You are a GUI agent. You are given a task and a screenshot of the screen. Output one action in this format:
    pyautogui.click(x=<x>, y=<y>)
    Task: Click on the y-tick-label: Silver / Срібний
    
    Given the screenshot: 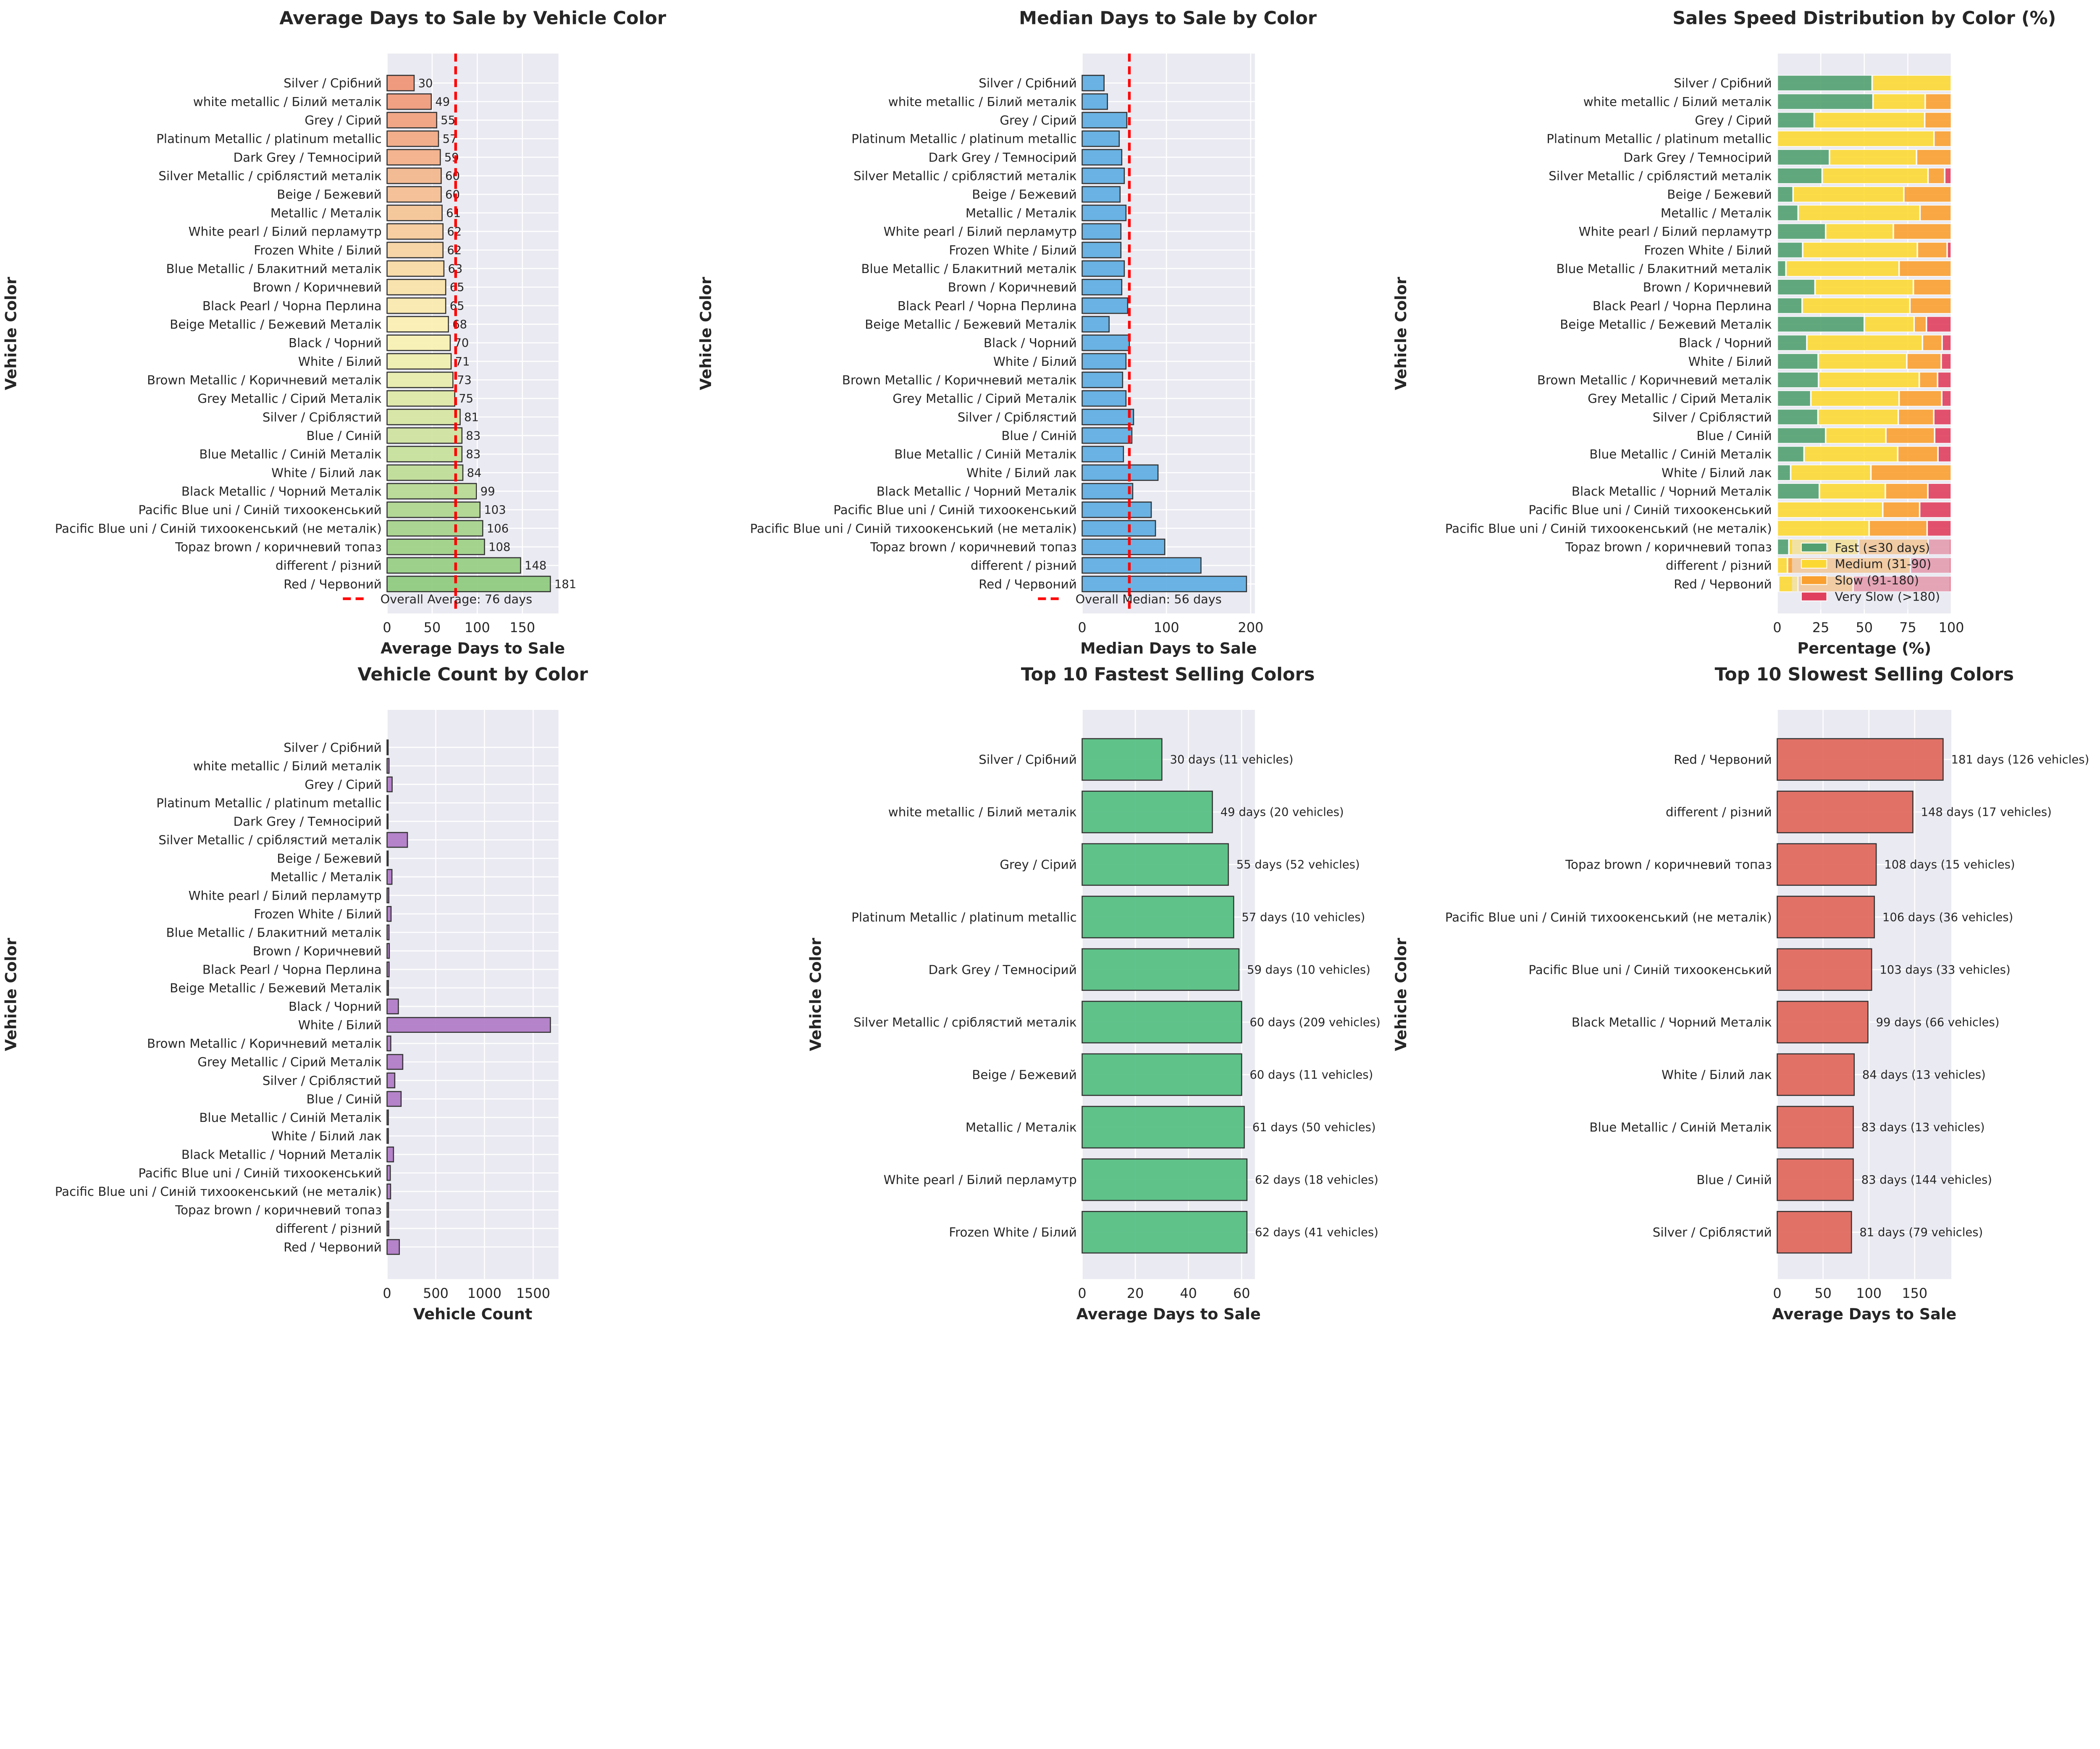 What is the action you would take?
    pyautogui.click(x=333, y=748)
    